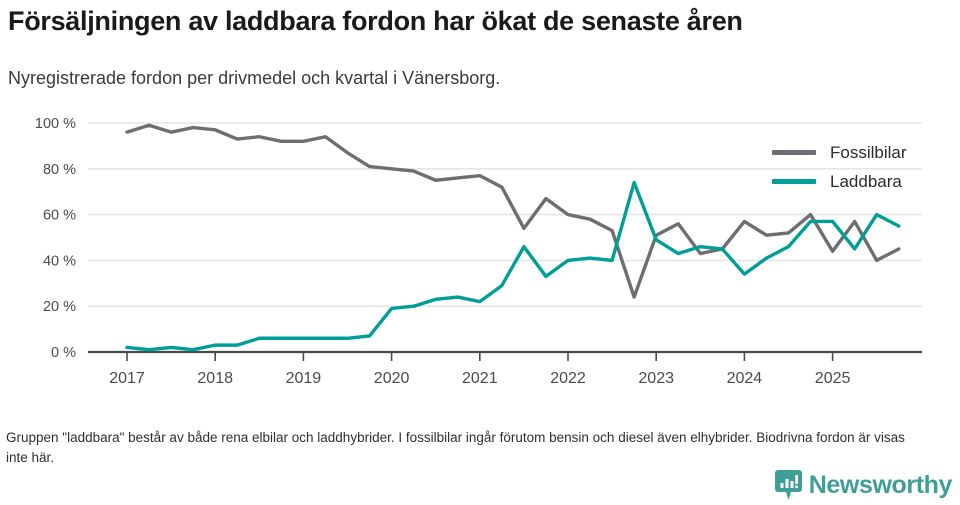 The image size is (960, 505). Describe the element at coordinates (55, 124) in the screenshot. I see `y-axis-tick-label: 100 %` at that location.